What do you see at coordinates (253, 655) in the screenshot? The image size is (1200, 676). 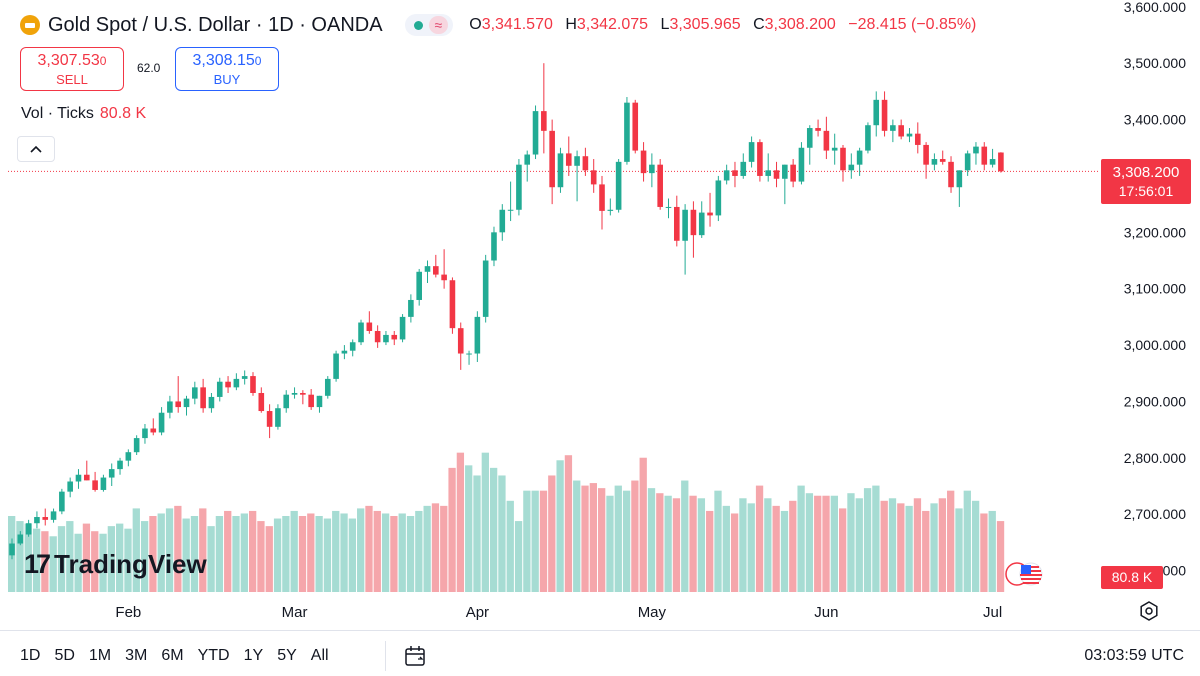 I see `range-1y: 1Y` at bounding box center [253, 655].